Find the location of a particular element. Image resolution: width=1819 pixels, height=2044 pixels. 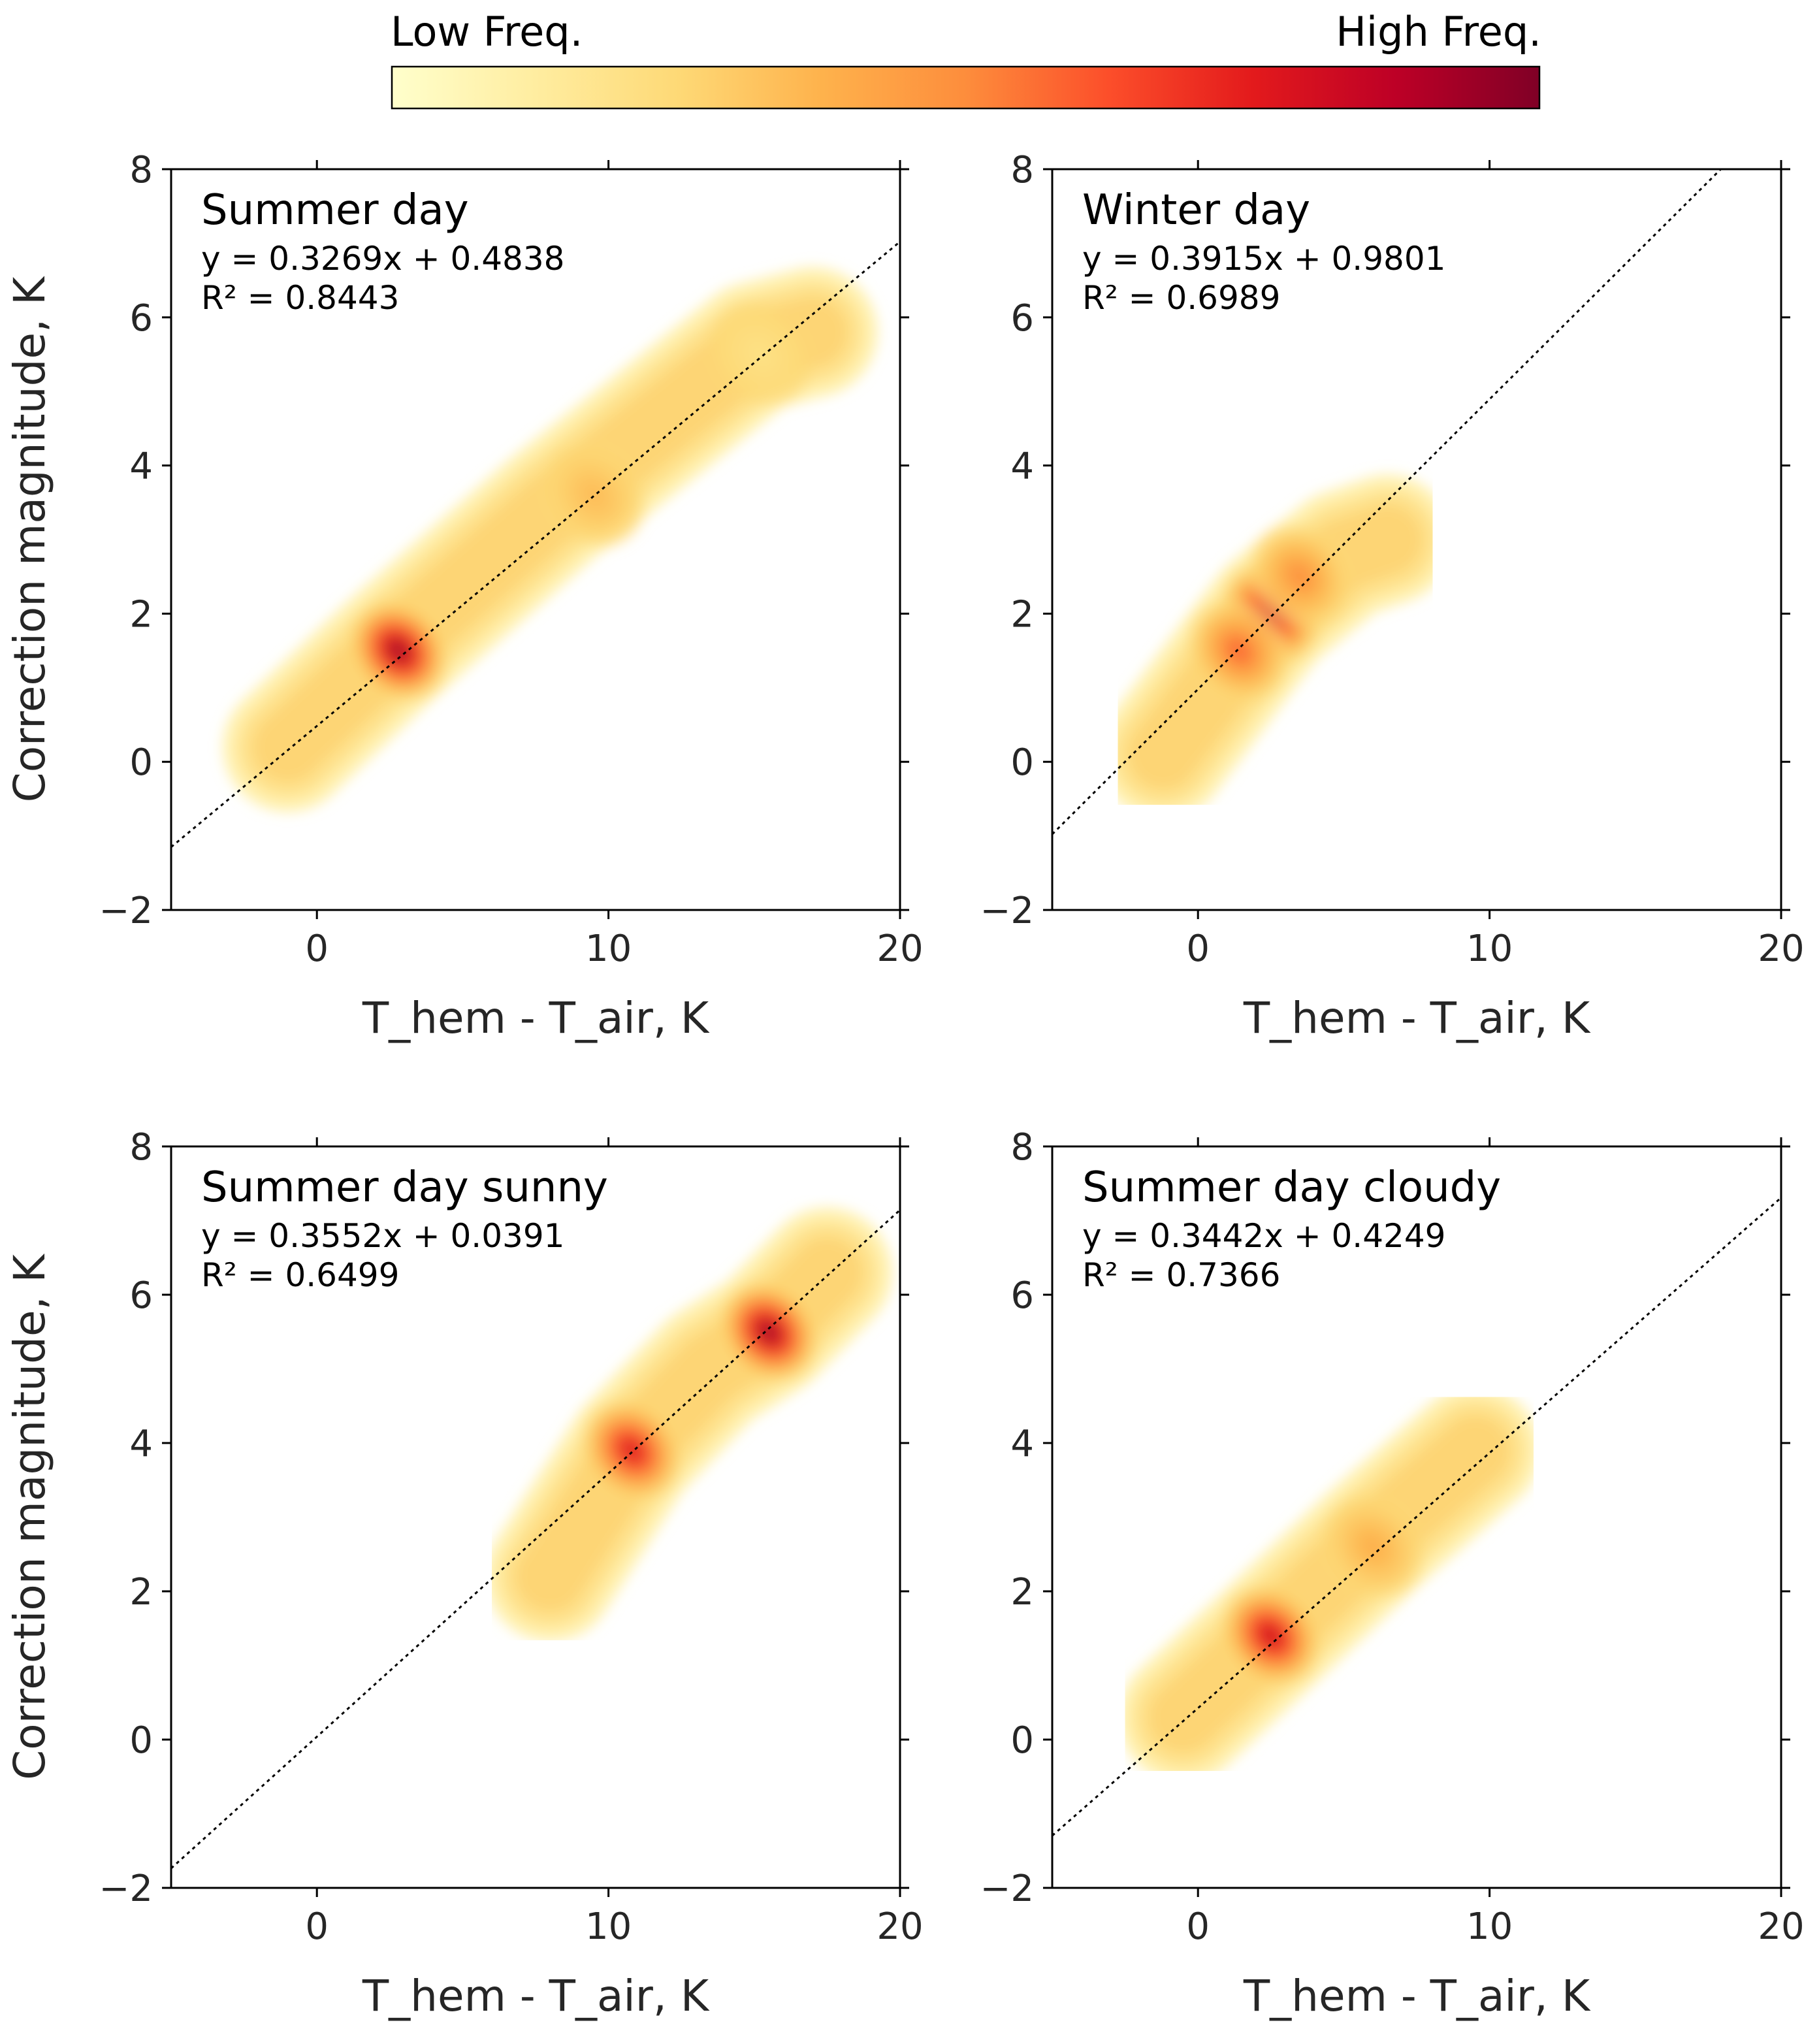

density-band is located at coordinates (1329, 1584).